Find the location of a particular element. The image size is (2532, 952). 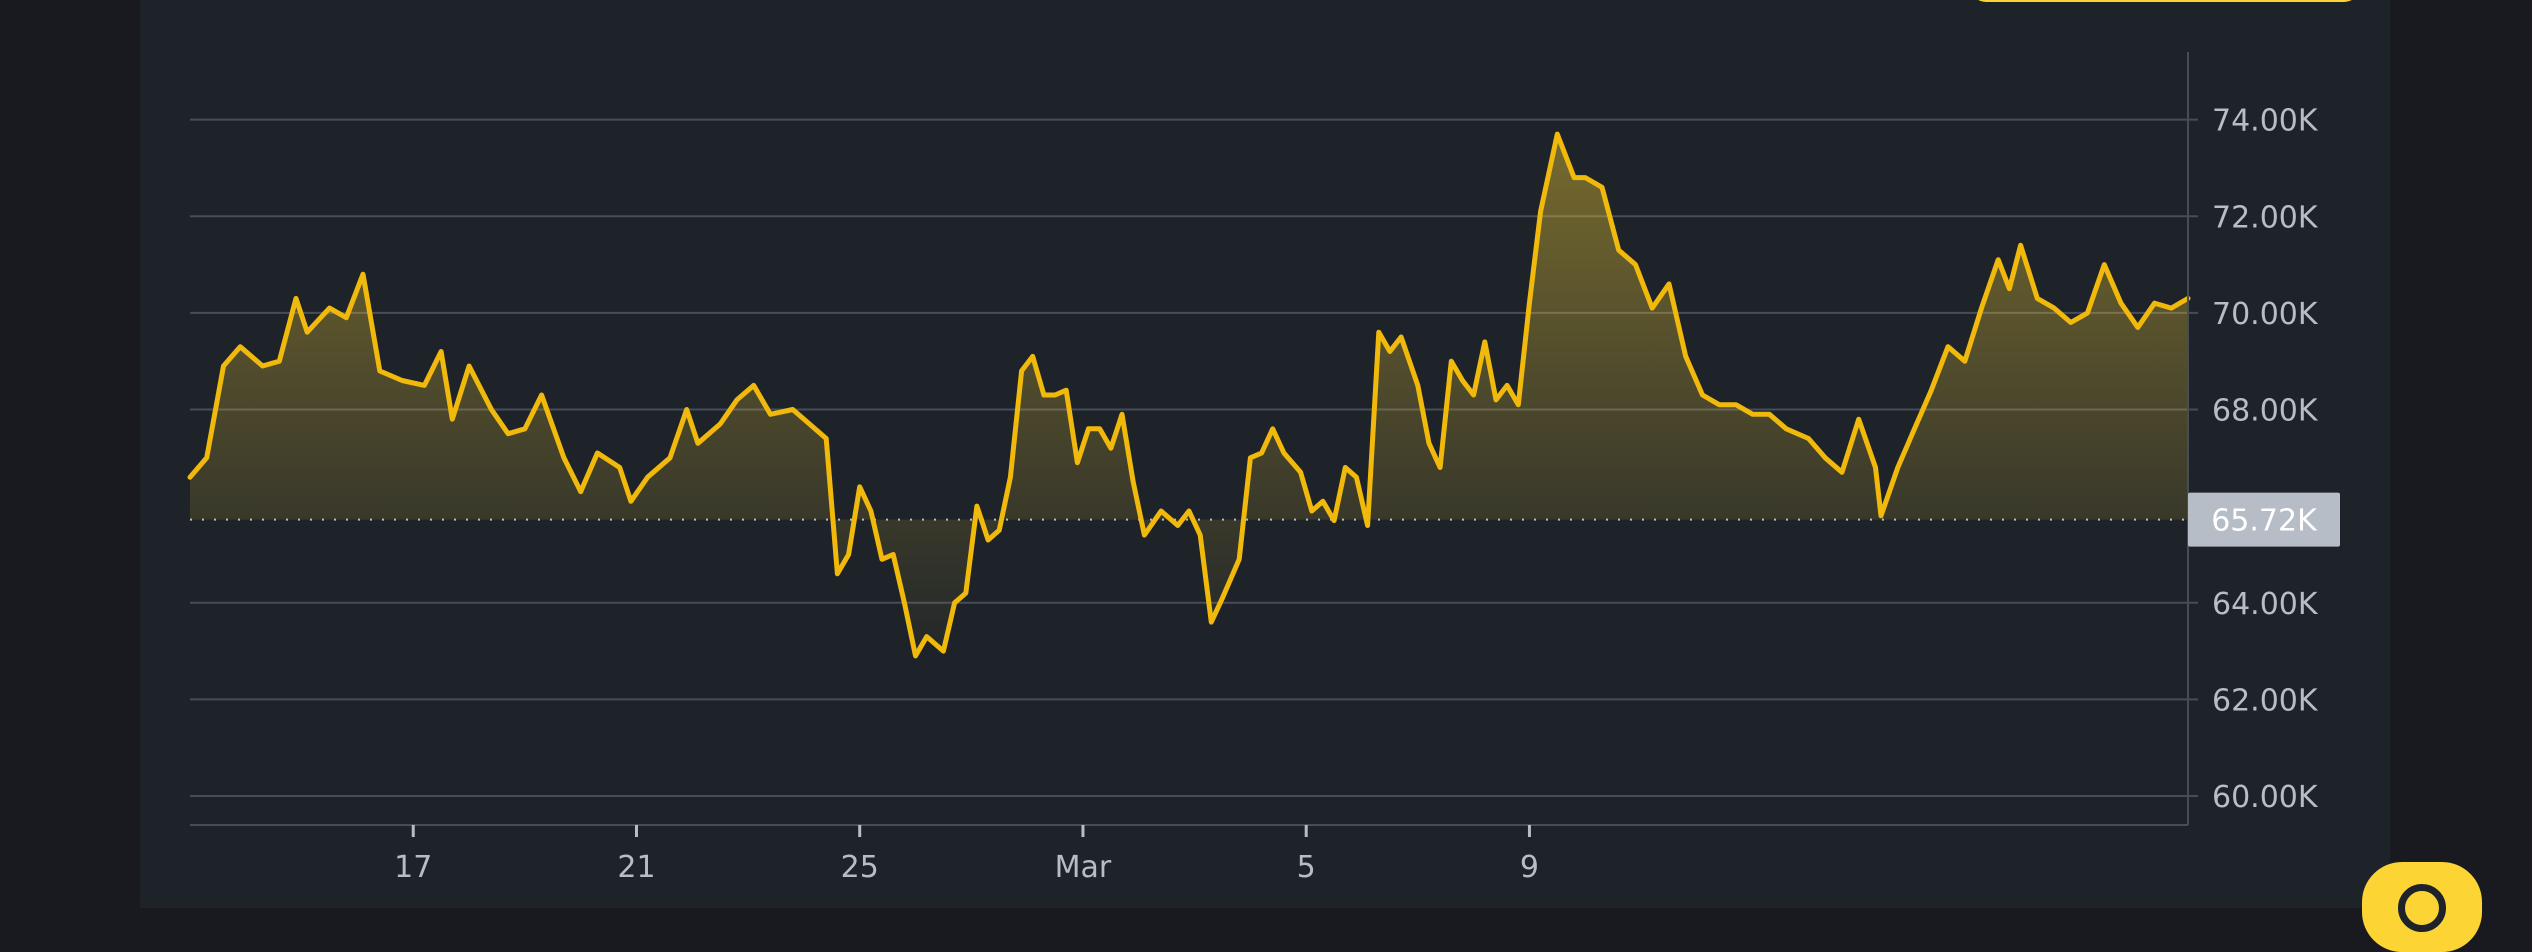

current-price-badge is located at coordinates (2264, 519).